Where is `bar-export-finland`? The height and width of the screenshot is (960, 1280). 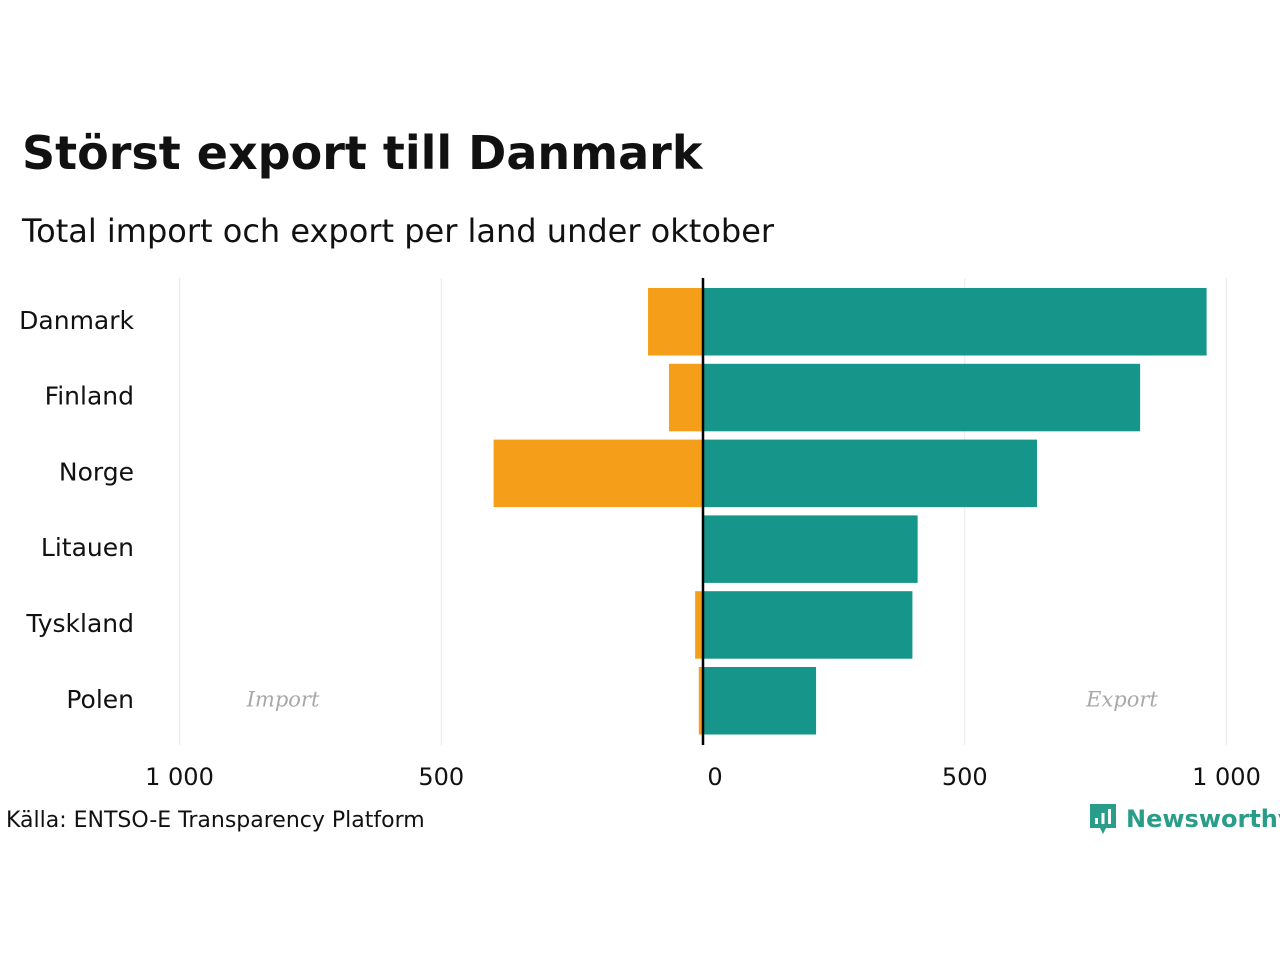 bar-export-finland is located at coordinates (922, 397).